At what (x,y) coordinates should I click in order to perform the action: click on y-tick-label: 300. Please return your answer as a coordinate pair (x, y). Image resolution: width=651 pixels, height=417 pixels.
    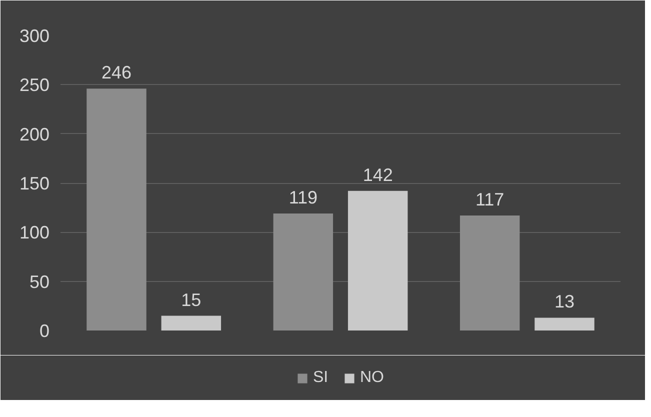
    Looking at the image, I should click on (34, 36).